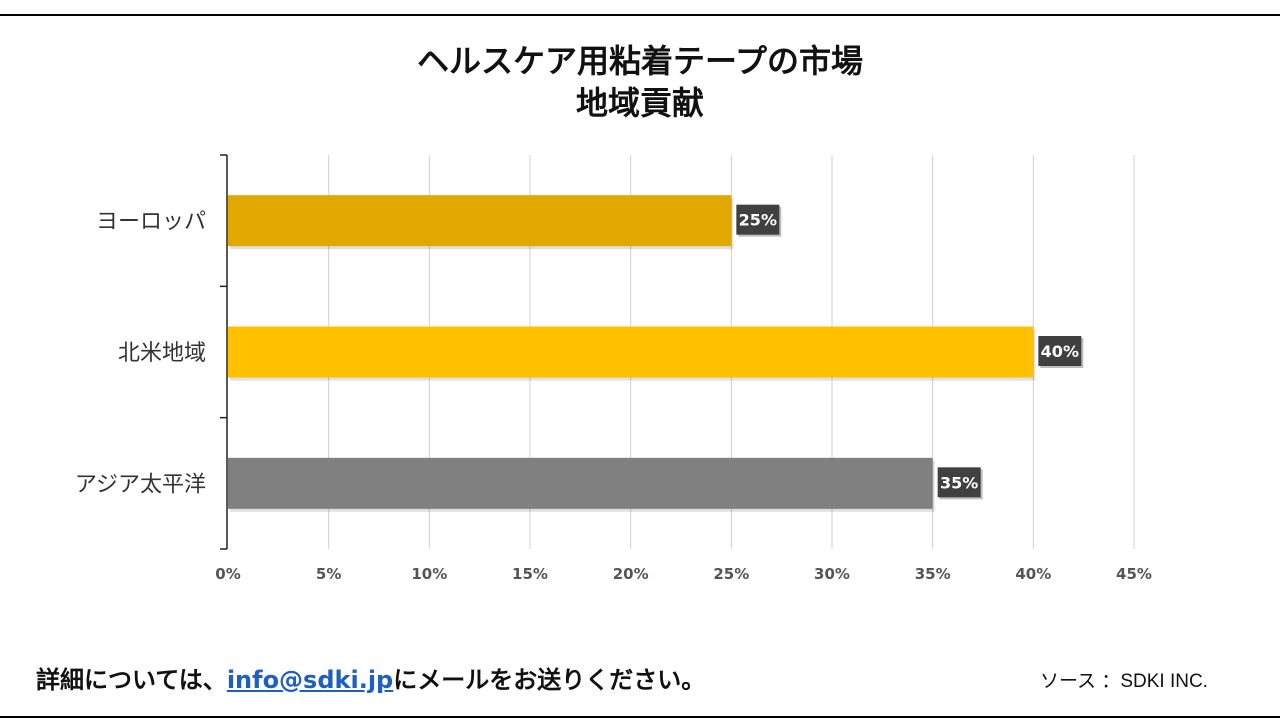 Image resolution: width=1280 pixels, height=720 pixels. I want to click on source-note: ソース ：SDKI INC., so click(1124, 681).